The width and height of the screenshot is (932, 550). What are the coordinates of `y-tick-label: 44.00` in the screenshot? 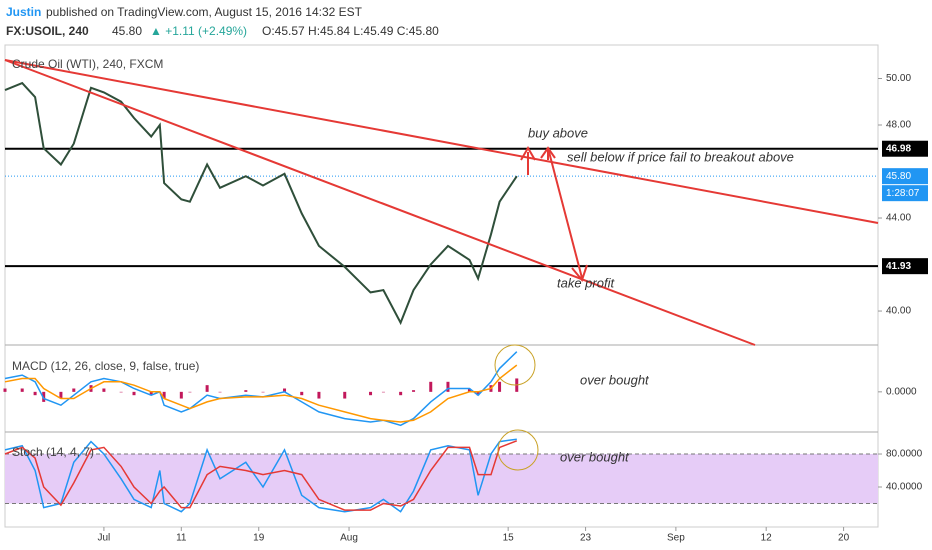 It's located at (898, 218).